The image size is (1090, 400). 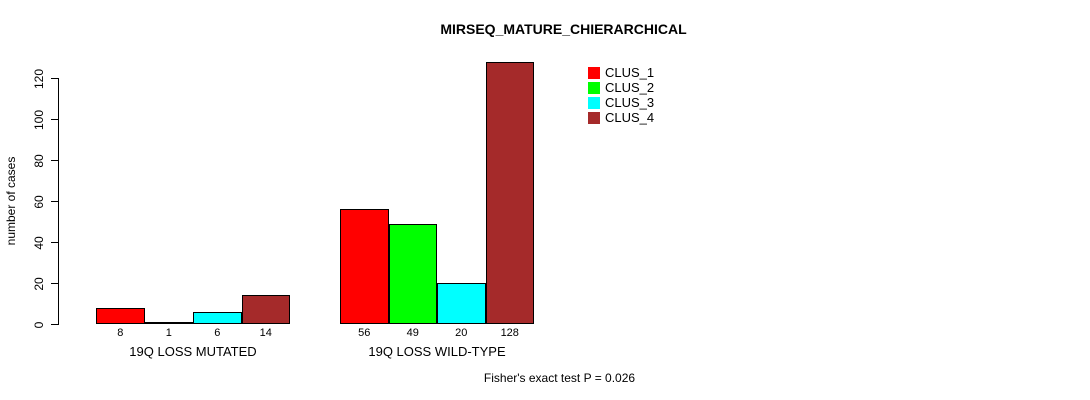 I want to click on legend: CLUS_1 CLUS_2 CLUS_3 CLUS_4, so click(x=621, y=95).